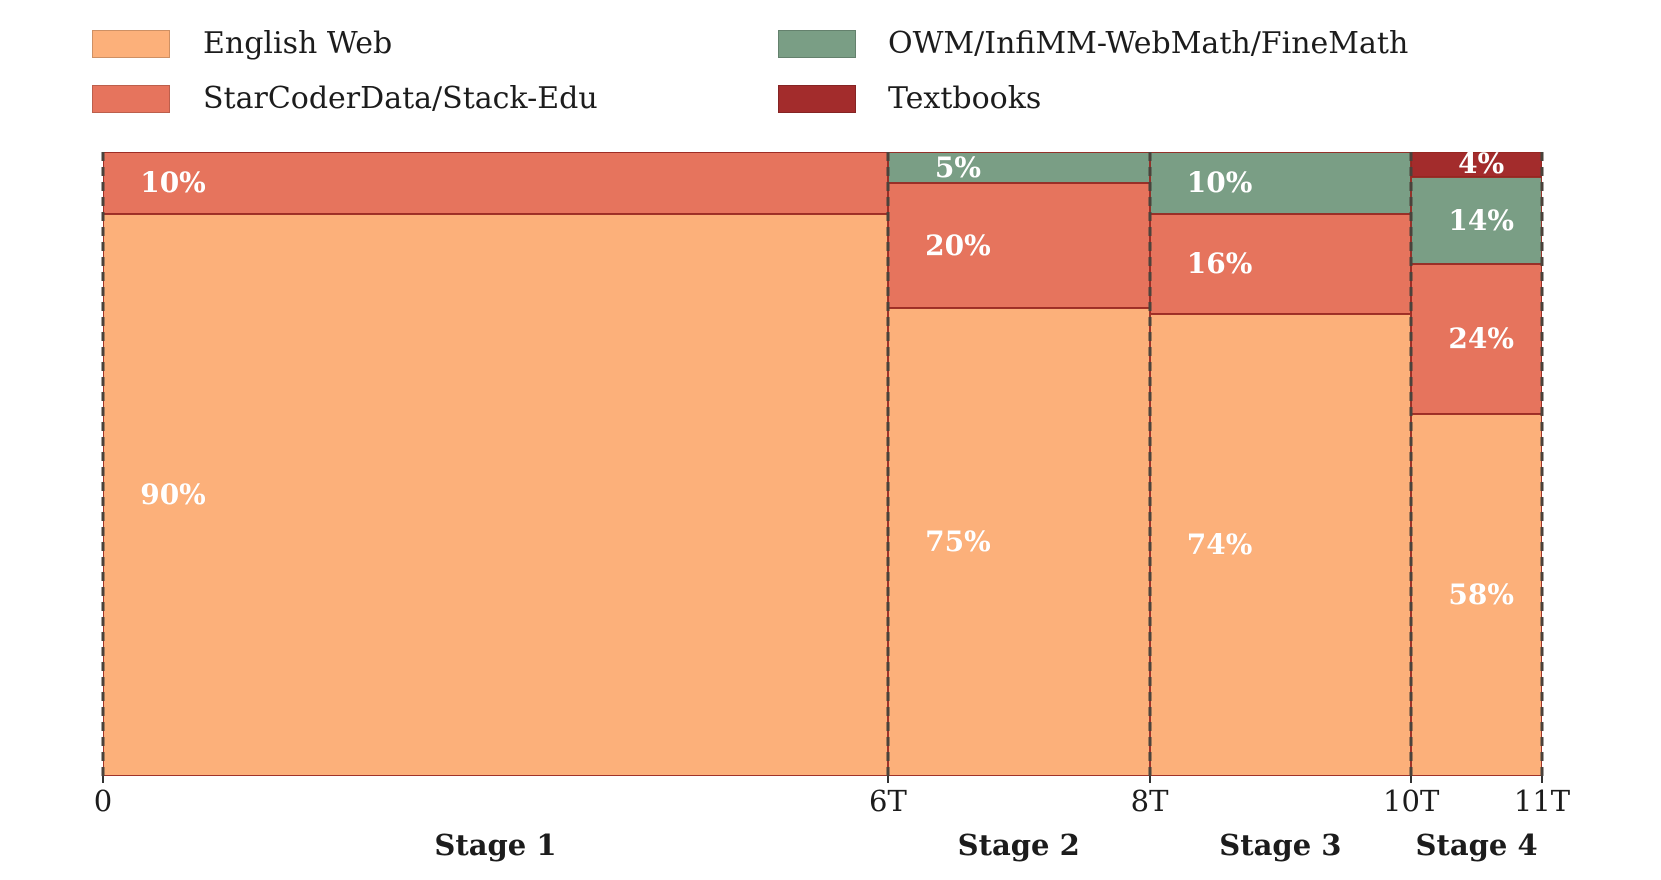 This screenshot has width=1661, height=880. Describe the element at coordinates (173, 495) in the screenshot. I see `segment-label-stage-1-english-web: 90%` at that location.